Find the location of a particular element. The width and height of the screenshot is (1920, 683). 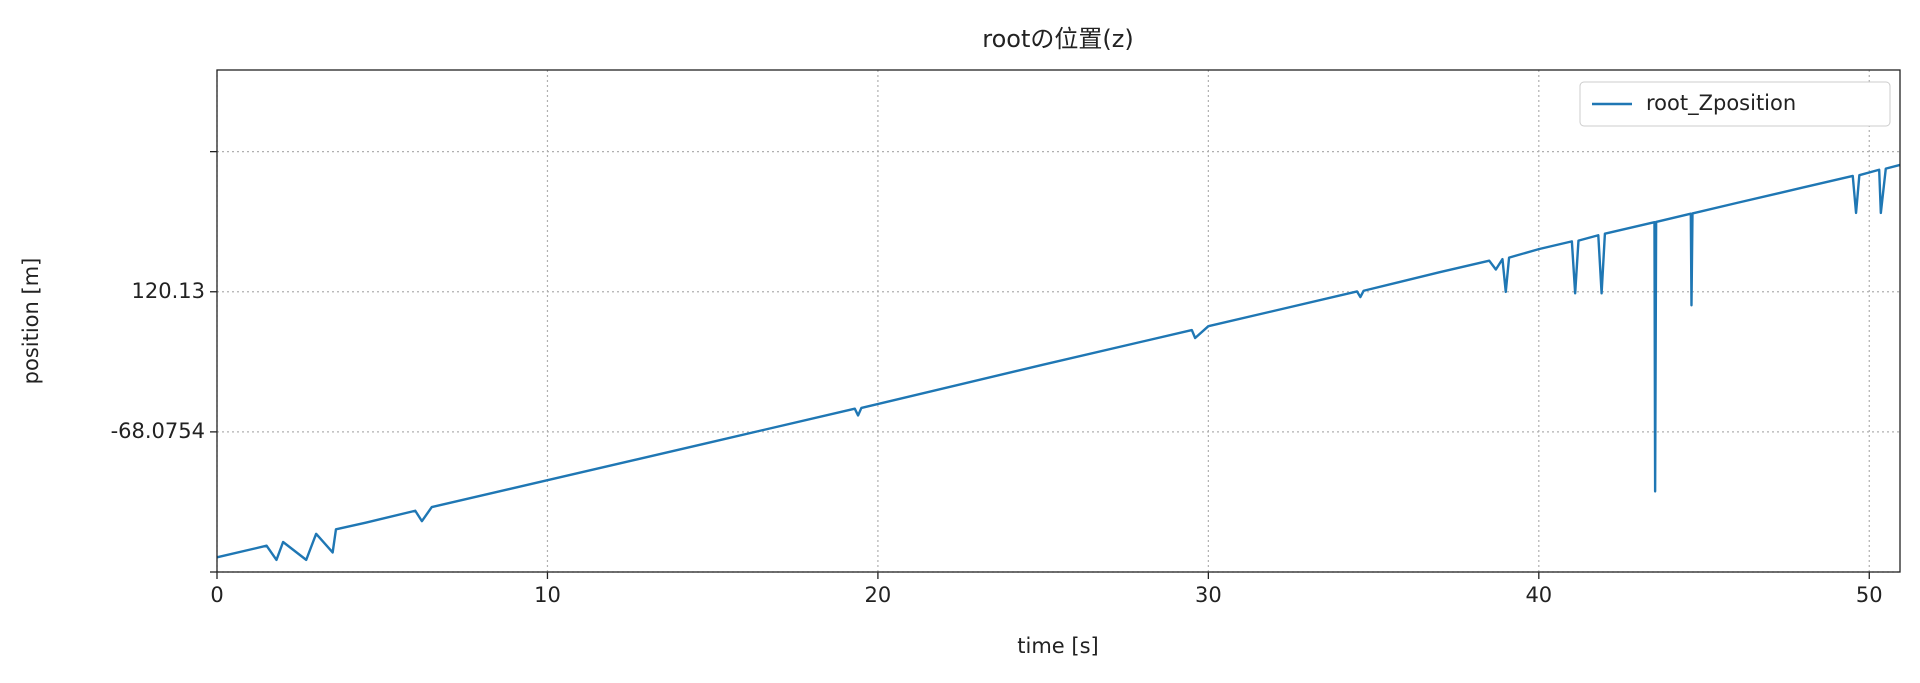

x-axis-label: time [s] is located at coordinates (1057, 646).